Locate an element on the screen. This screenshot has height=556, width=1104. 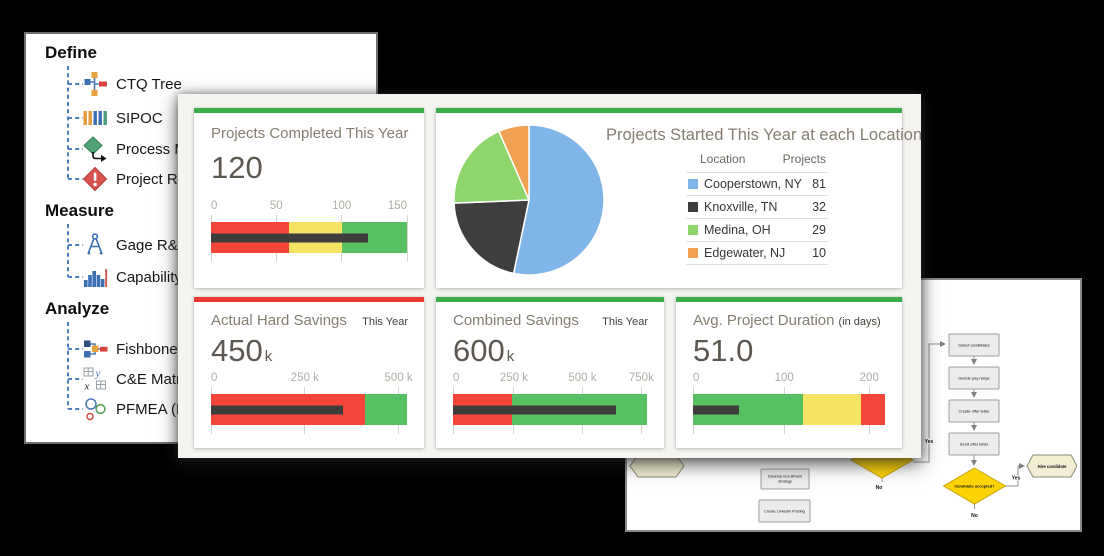
legend-row: Medina, OH 29 is located at coordinates (757, 230).